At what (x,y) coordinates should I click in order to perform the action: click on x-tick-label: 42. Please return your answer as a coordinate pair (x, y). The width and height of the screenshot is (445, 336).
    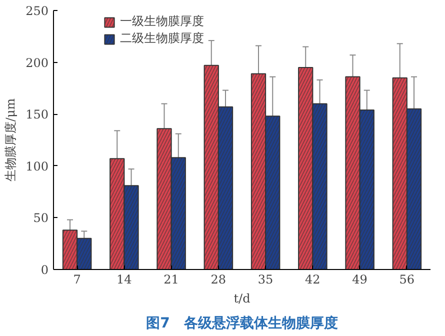
    Looking at the image, I should click on (312, 279).